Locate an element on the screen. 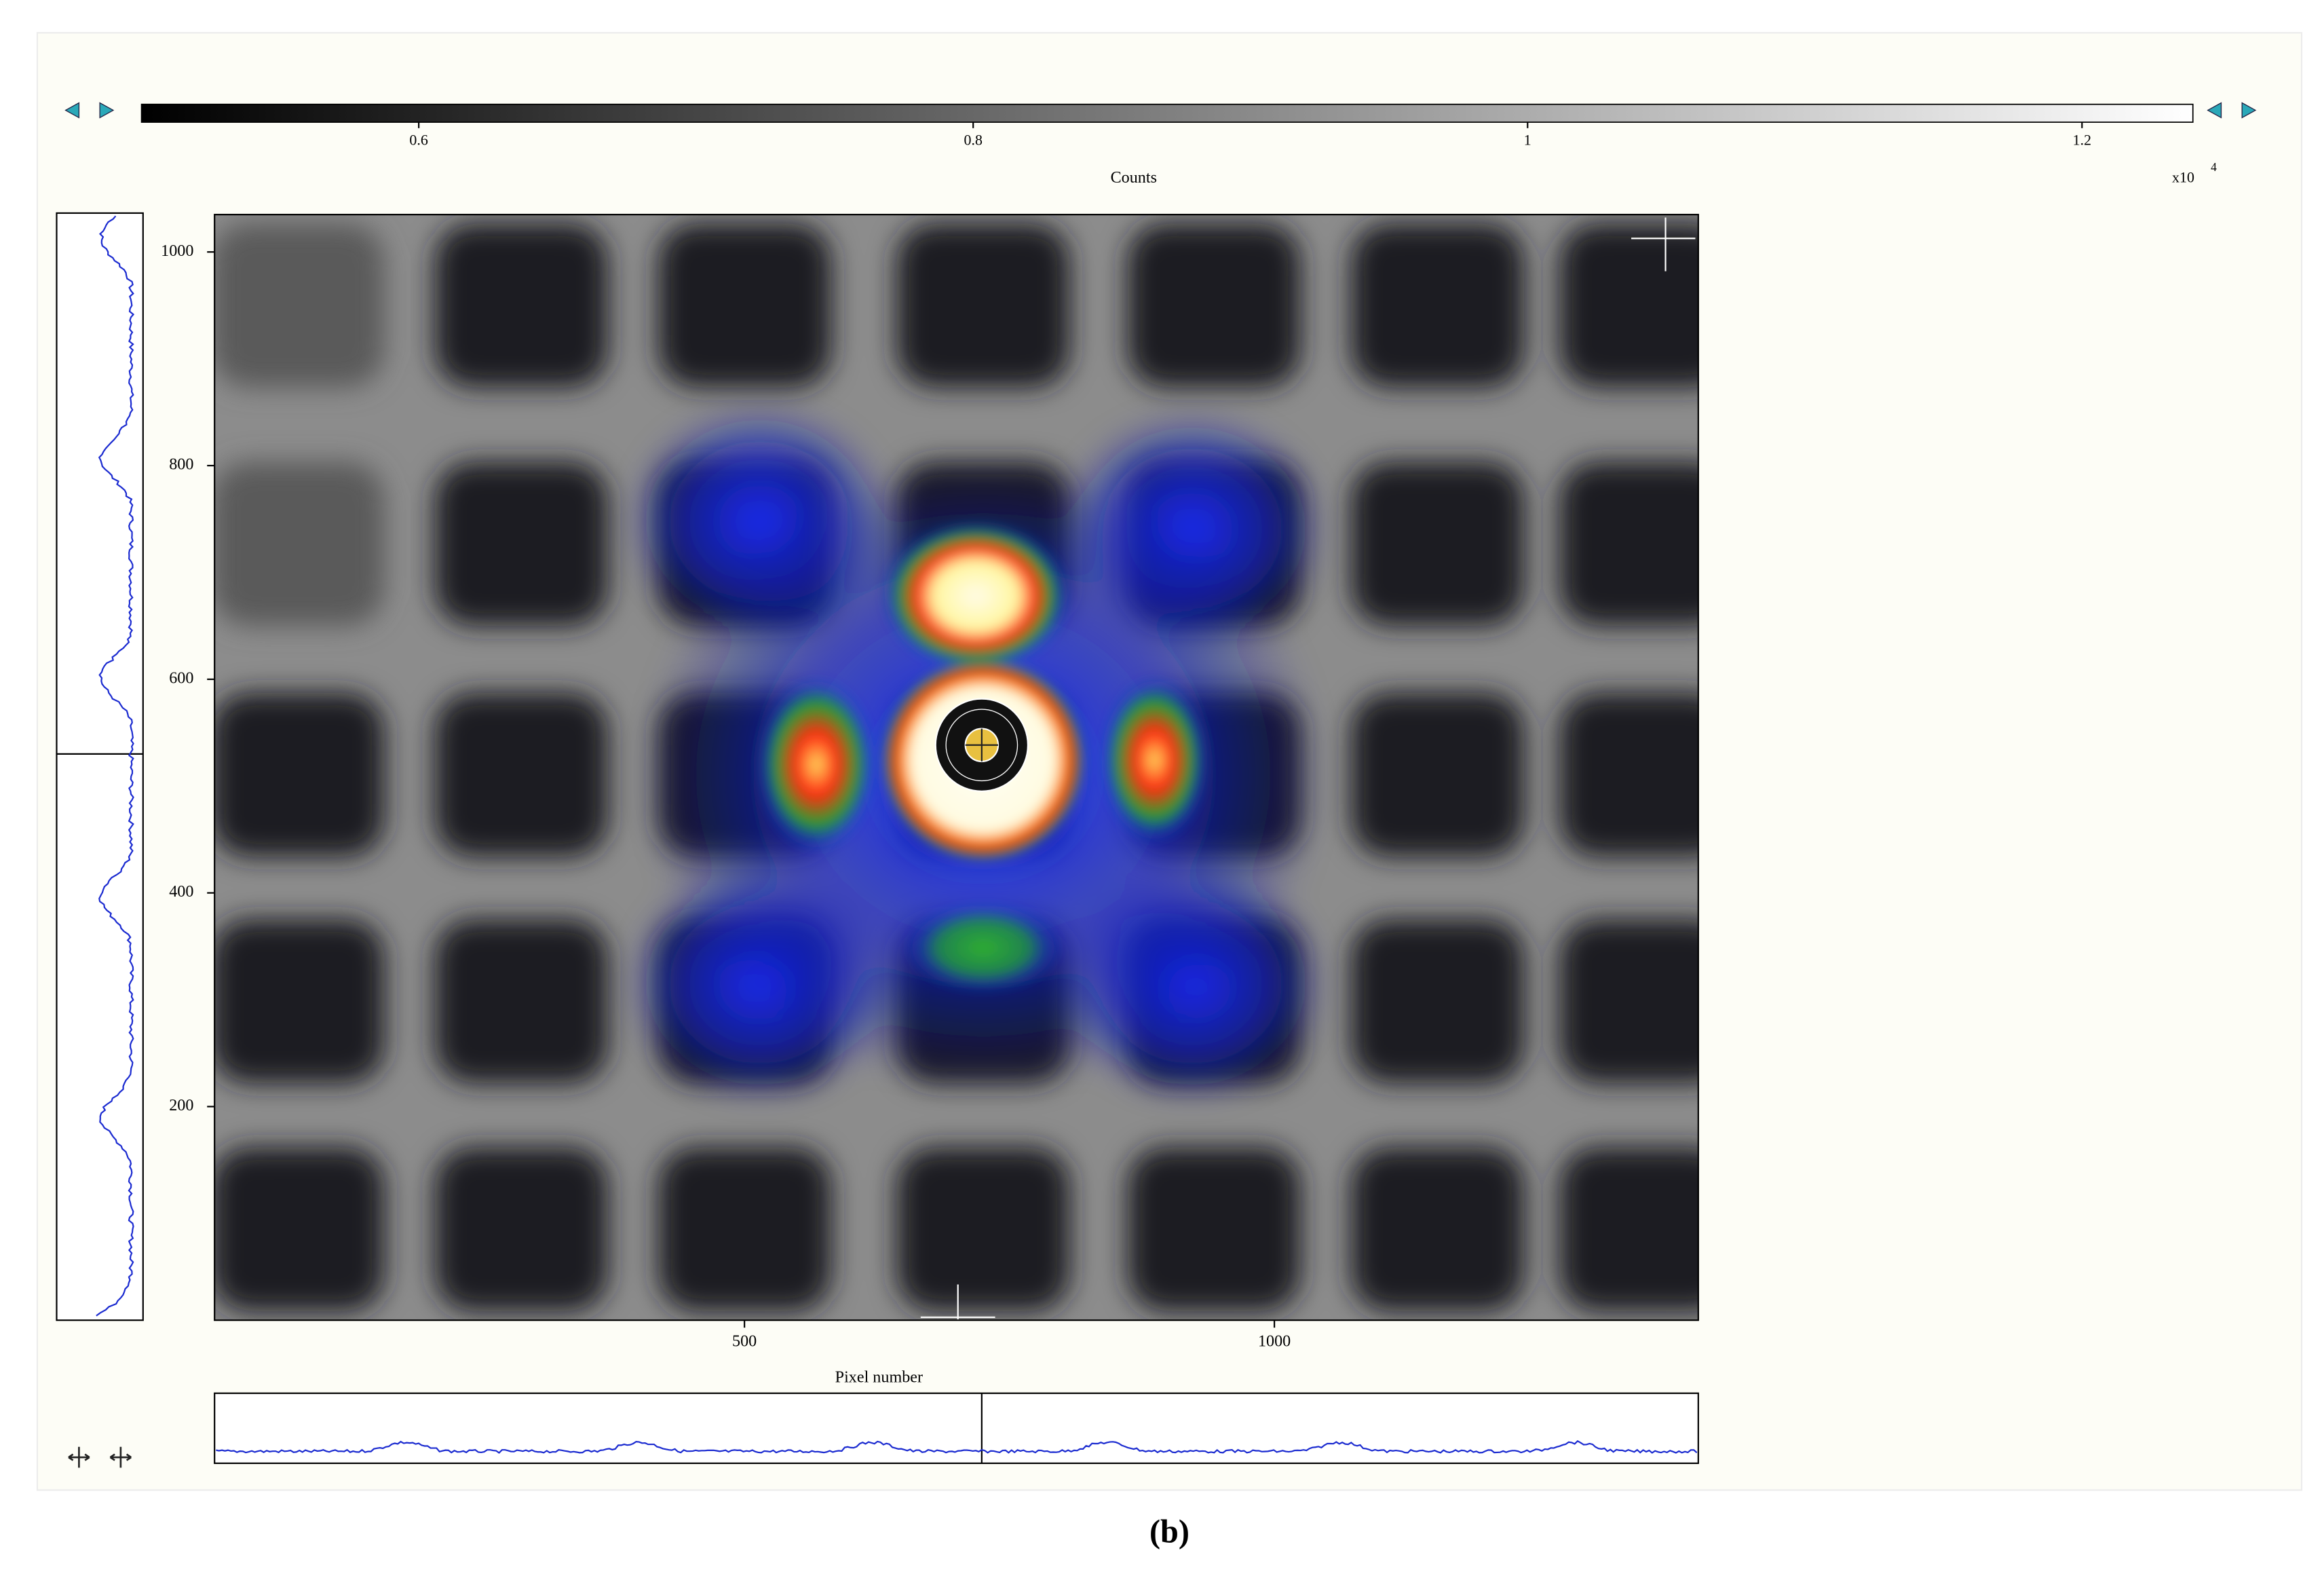  colorbar-tick-label: 1 is located at coordinates (1527, 140).